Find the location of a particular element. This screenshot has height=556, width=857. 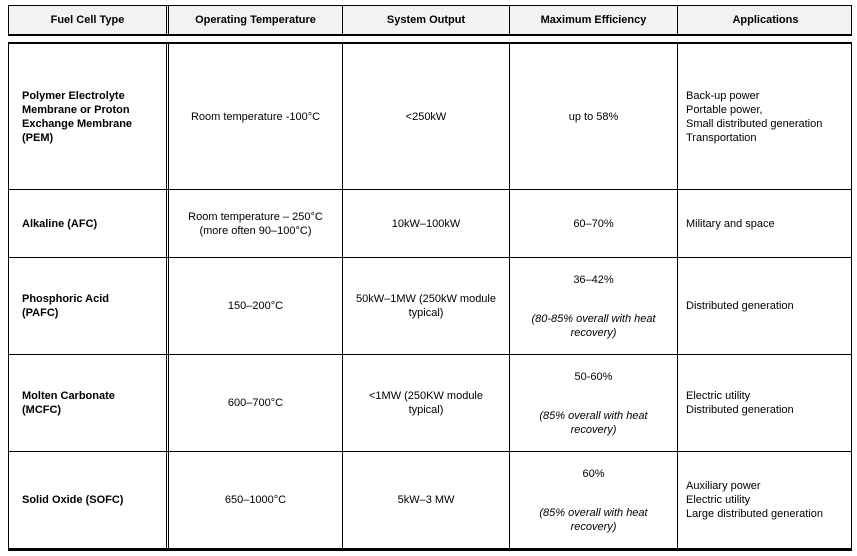

cell-pafc-temperature: 150–200°C is located at coordinates (256, 306).